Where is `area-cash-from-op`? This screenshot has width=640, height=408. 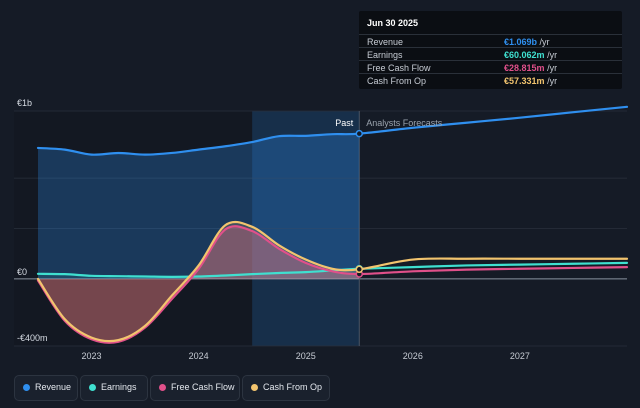
area-cash-from-op is located at coordinates (199, 281).